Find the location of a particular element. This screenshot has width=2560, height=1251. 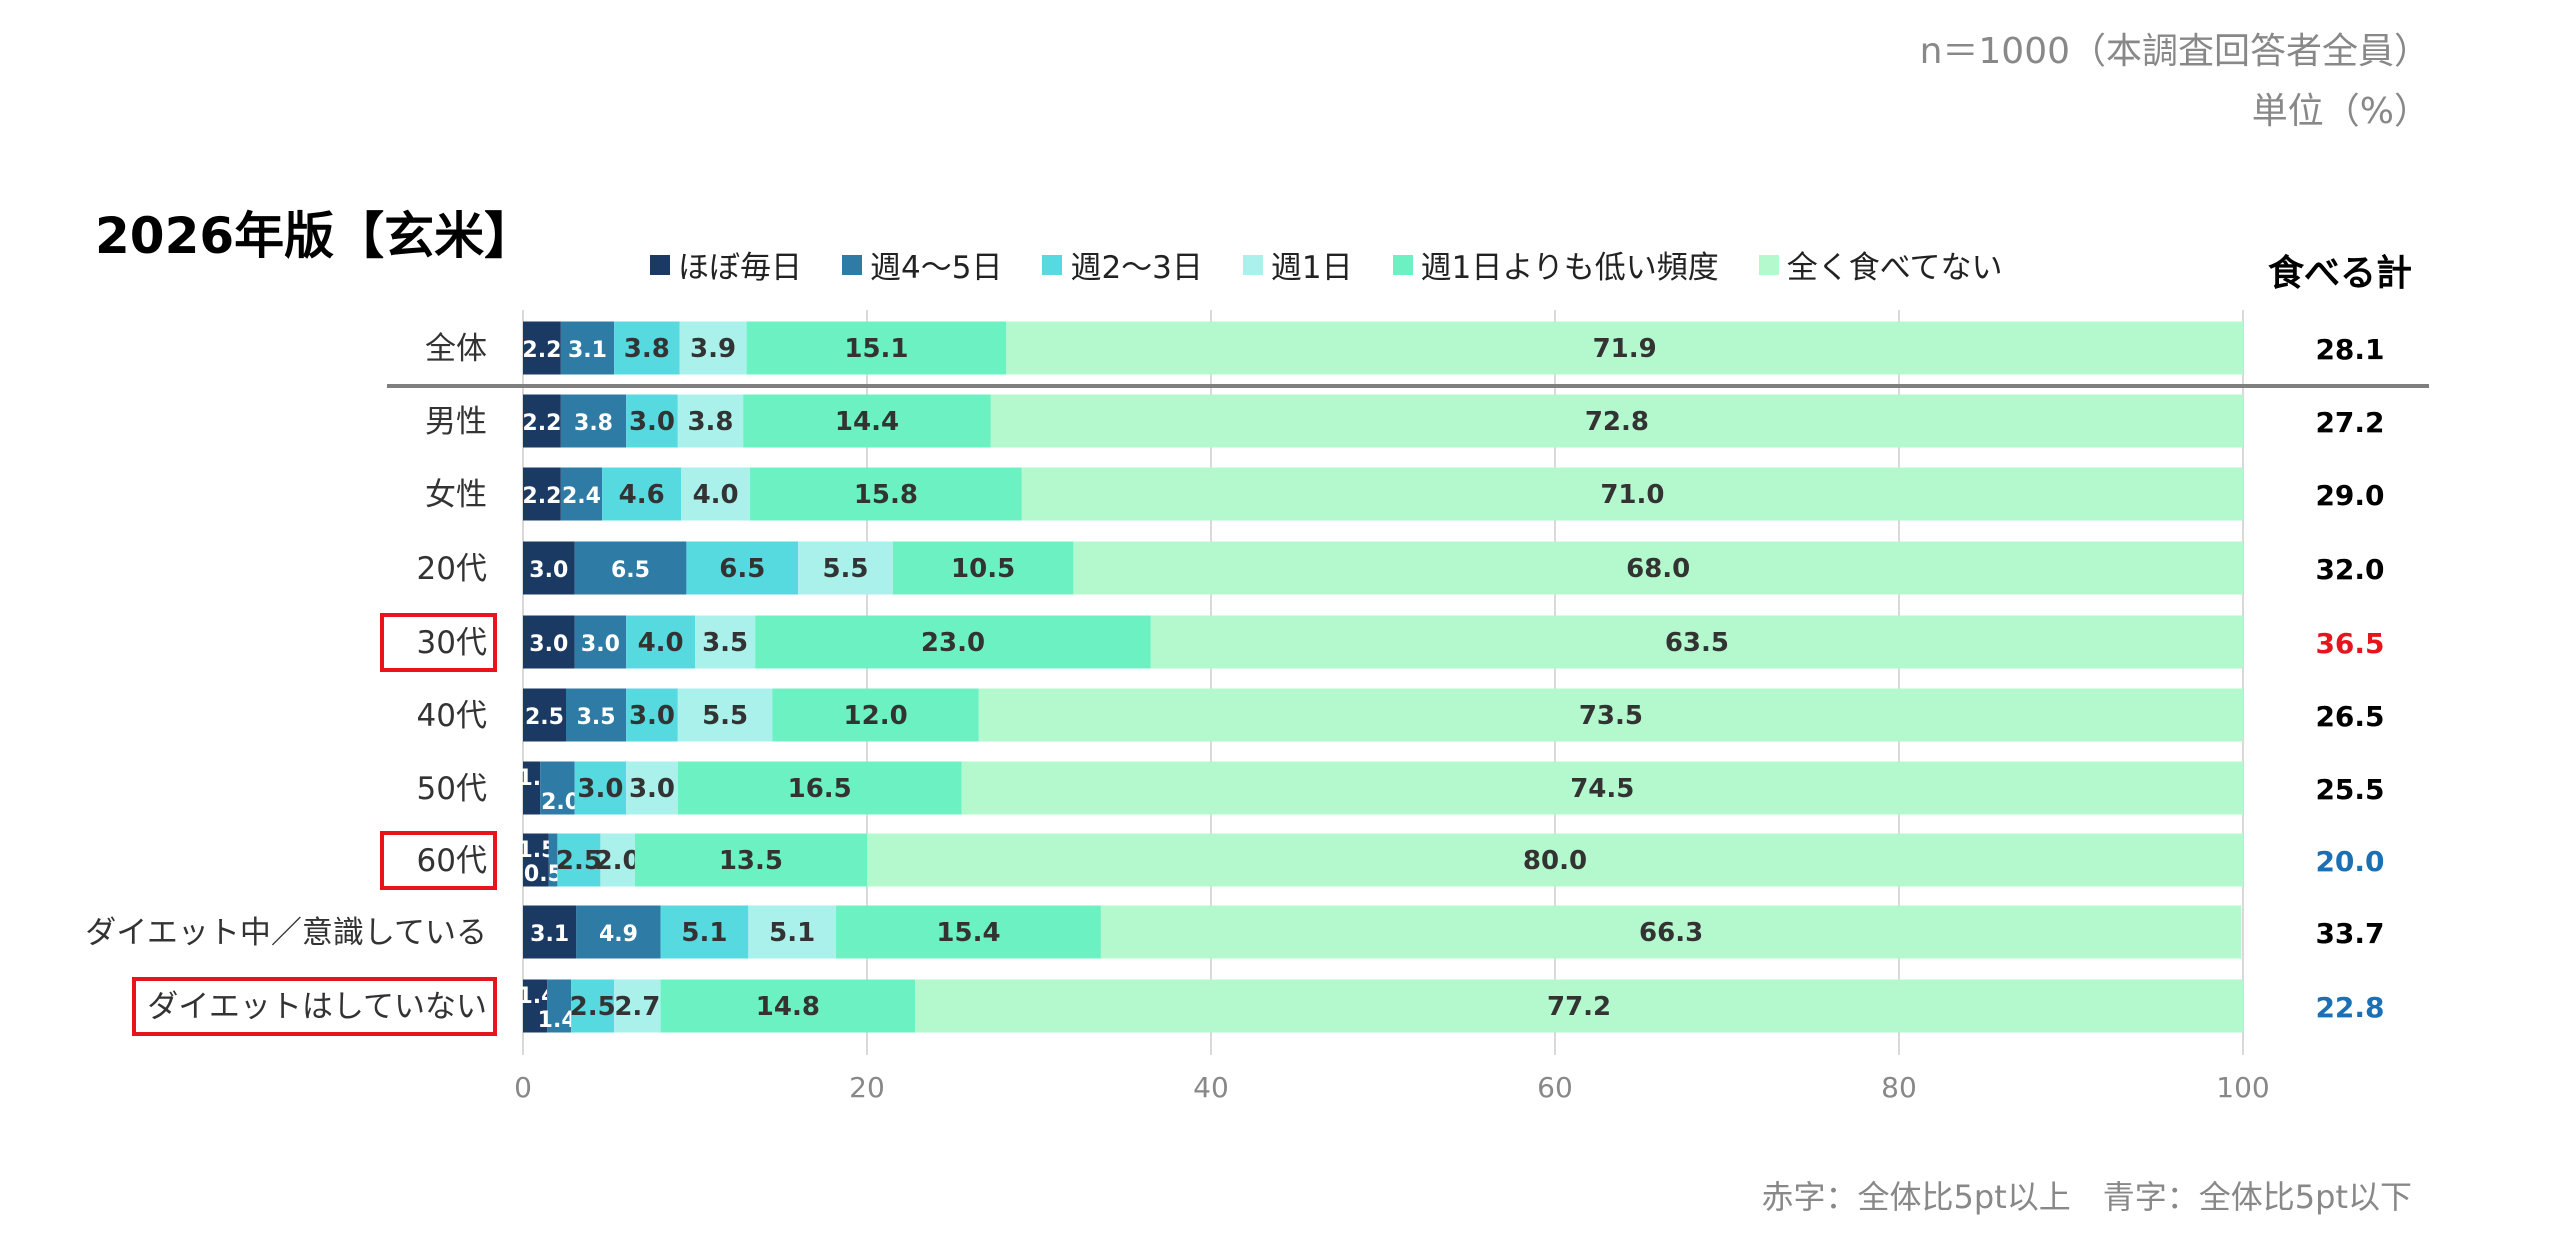

legend-label: 週2～3日 is located at coordinates (1136, 268).